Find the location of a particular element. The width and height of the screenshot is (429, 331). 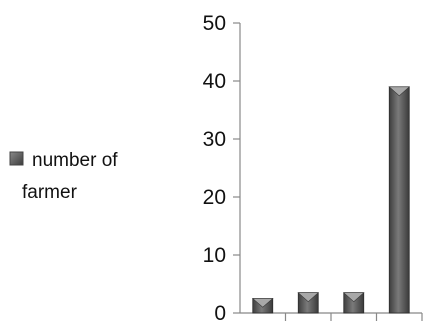

y-tick-label: 40 is located at coordinates (214, 81).